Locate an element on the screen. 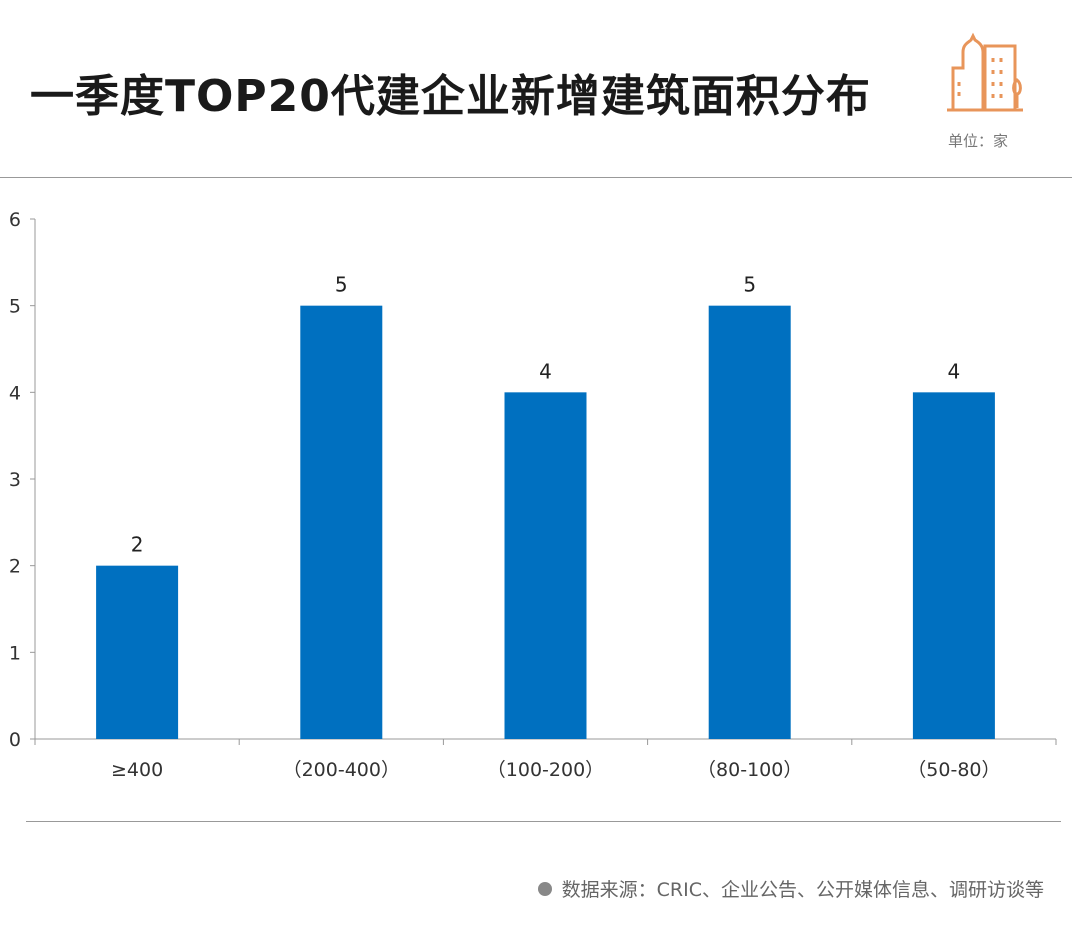 The height and width of the screenshot is (944, 1080). x-tick-label: （80-100） is located at coordinates (749, 770).